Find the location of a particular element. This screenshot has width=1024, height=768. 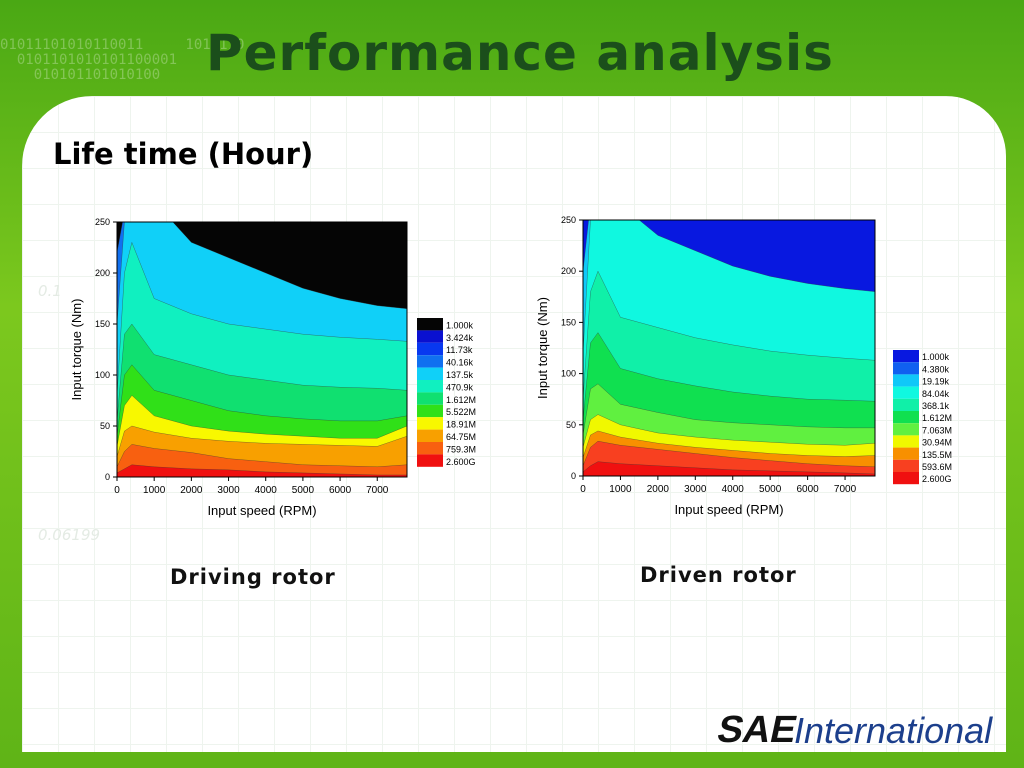

legend-label: 40.16k is located at coordinates (460, 363).